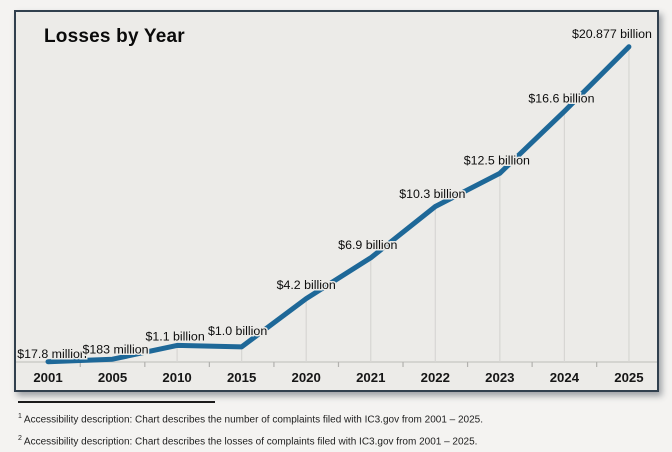 The image size is (672, 452). Describe the element at coordinates (306, 377) in the screenshot. I see `year-label: 2020` at that location.